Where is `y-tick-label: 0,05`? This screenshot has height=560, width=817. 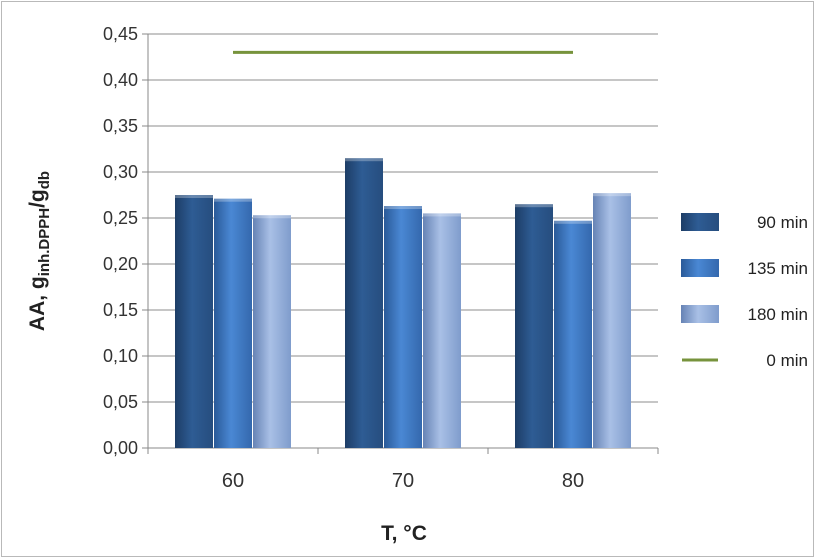 y-tick-label: 0,05 is located at coordinates (120, 402).